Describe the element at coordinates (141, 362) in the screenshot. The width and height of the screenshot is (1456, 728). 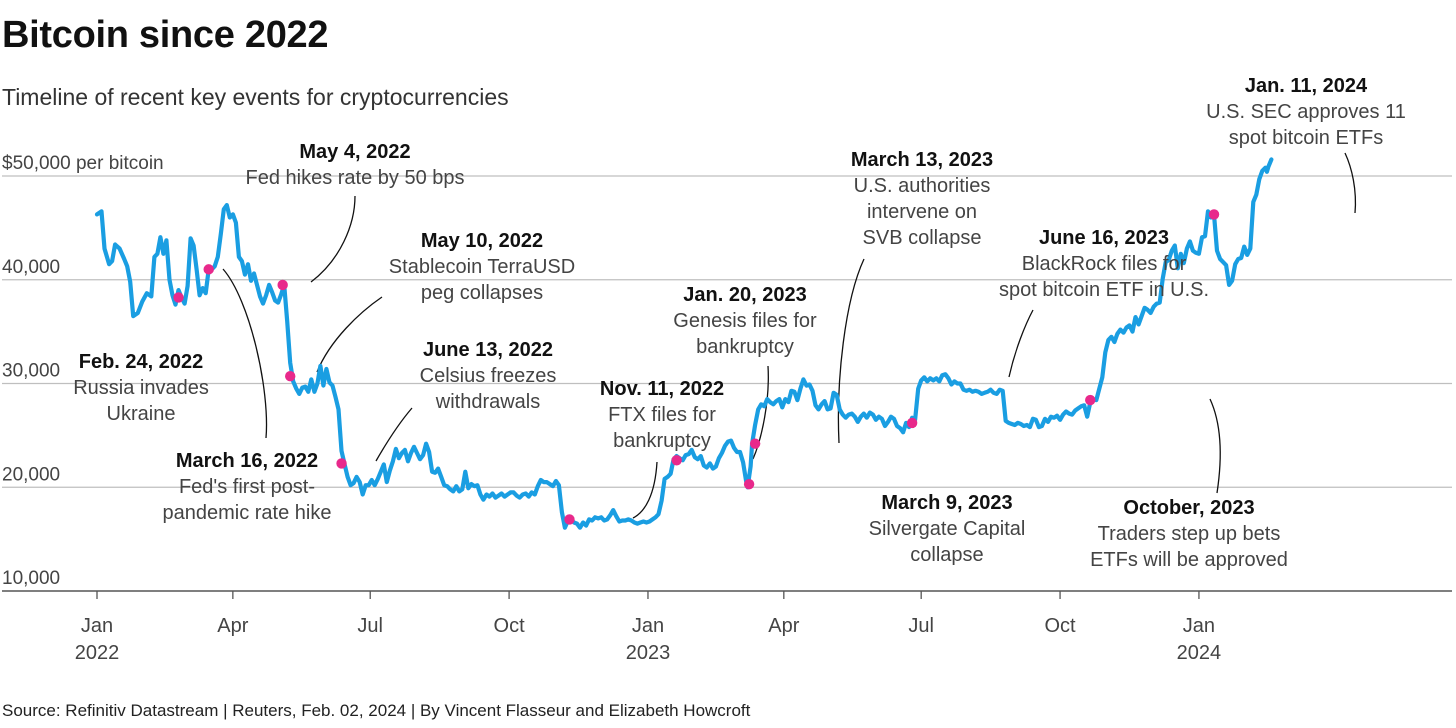
I see `annotation-date: Feb. 24, 2022` at that location.